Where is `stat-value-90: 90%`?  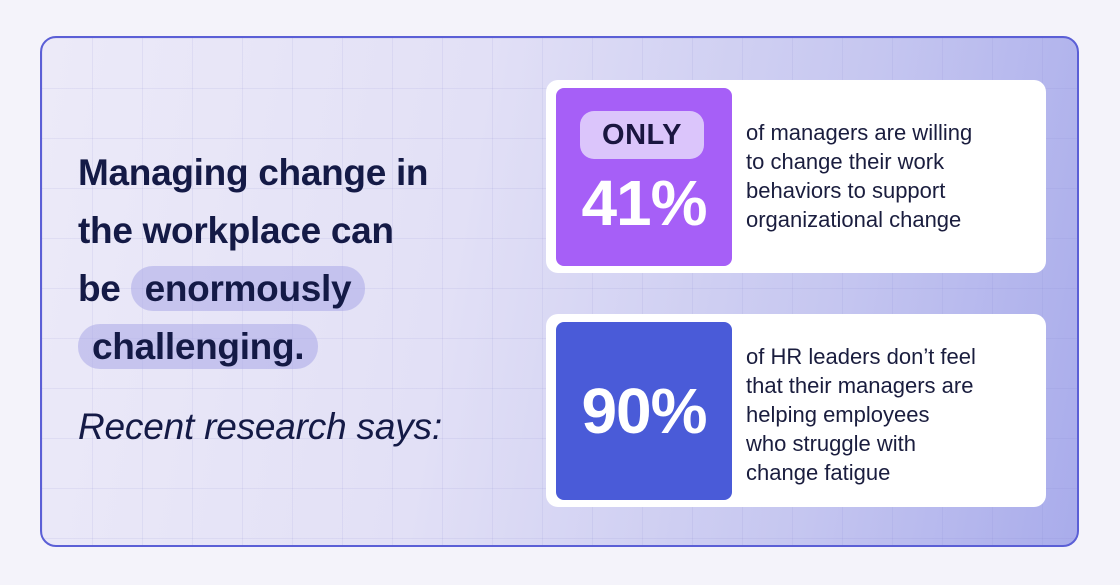 stat-value-90: 90% is located at coordinates (644, 411).